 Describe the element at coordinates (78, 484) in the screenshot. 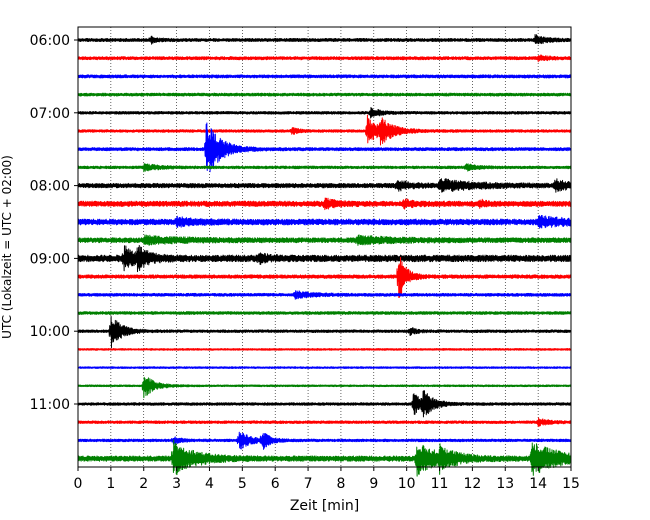

I see `x-tick-label: 0` at that location.